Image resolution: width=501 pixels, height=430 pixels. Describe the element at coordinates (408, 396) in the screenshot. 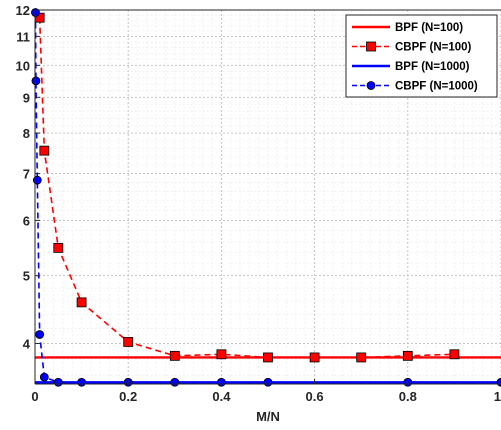

I see `x-tick-label: 0.8` at that location.